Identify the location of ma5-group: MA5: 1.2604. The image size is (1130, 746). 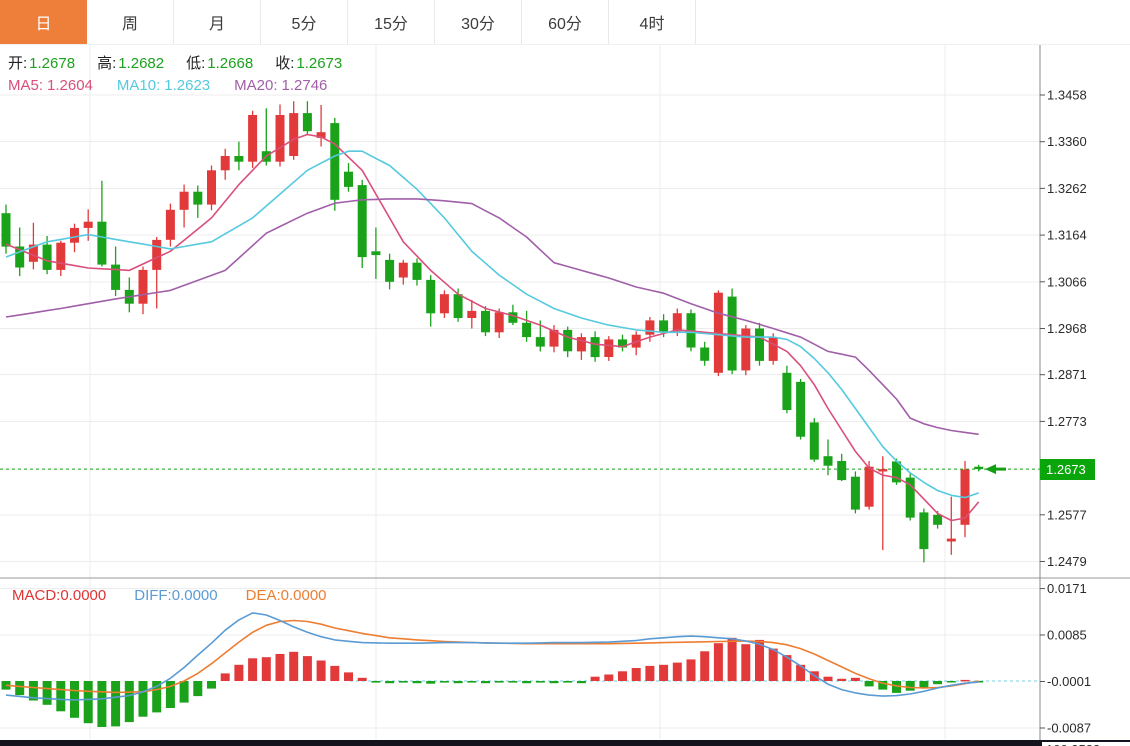
(50, 85).